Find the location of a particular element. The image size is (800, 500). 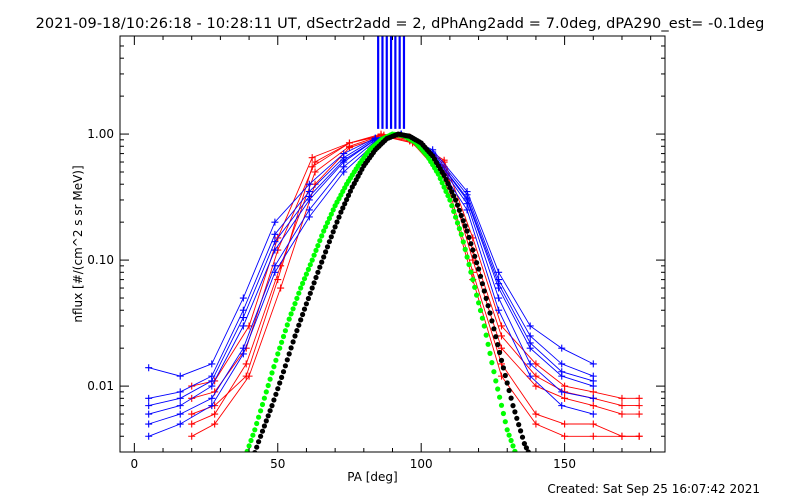

x-tick-label-1: 50 is located at coordinates (277, 464).